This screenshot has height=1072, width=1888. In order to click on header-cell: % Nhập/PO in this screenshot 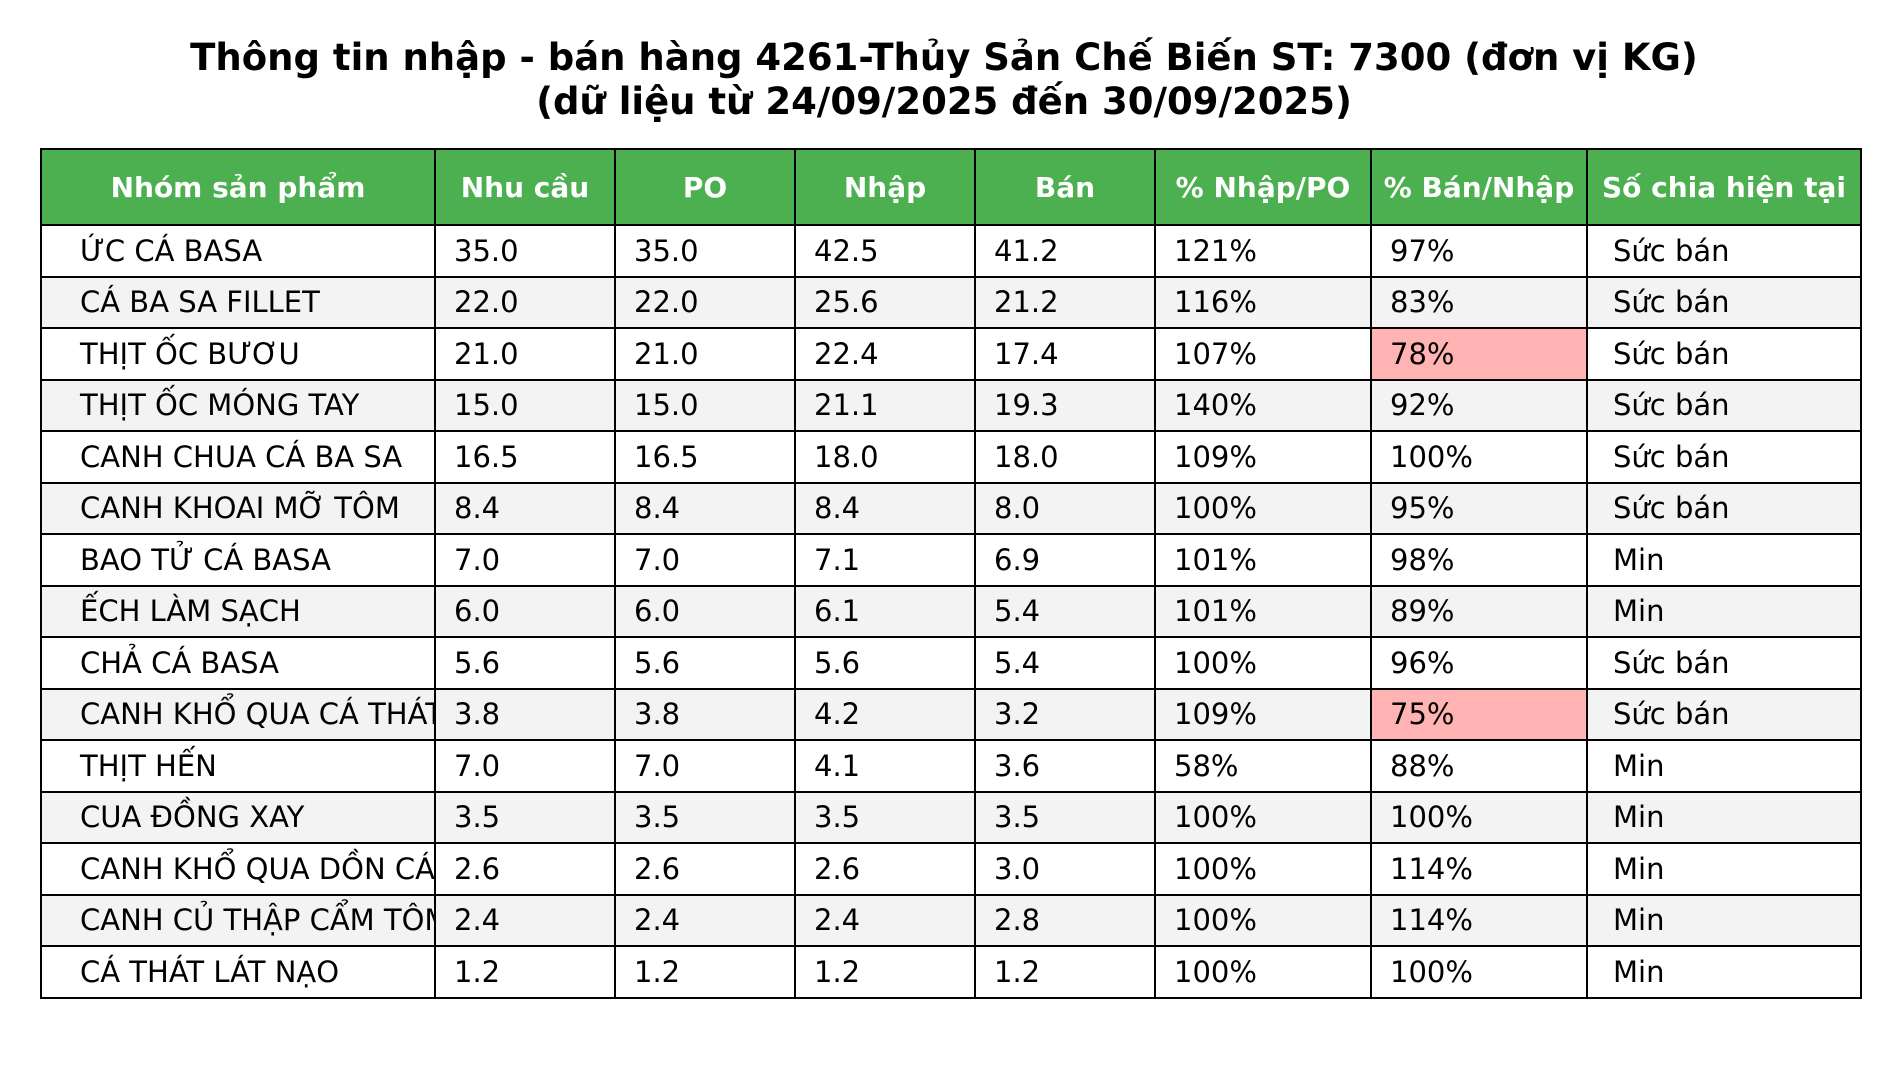, I will do `click(1263, 187)`.